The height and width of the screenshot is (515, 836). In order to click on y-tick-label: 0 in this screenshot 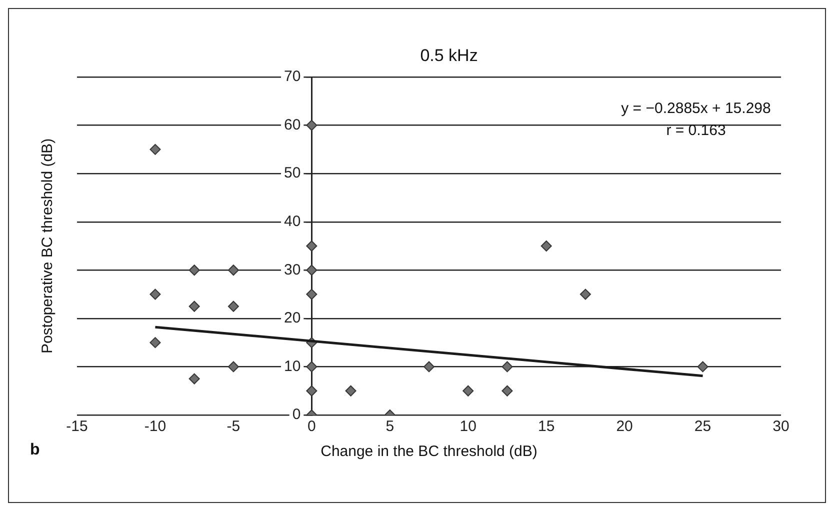, I will do `click(296, 415)`.